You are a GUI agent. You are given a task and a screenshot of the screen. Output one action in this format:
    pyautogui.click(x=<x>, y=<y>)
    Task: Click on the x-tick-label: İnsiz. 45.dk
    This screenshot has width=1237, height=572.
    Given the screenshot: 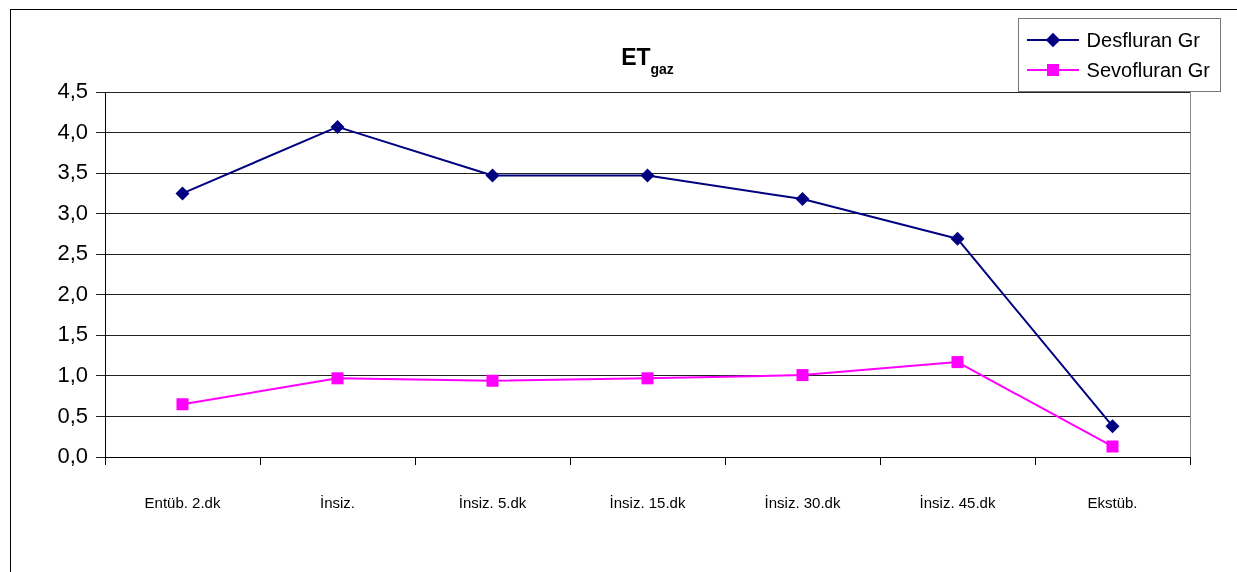 What is the action you would take?
    pyautogui.click(x=957, y=503)
    